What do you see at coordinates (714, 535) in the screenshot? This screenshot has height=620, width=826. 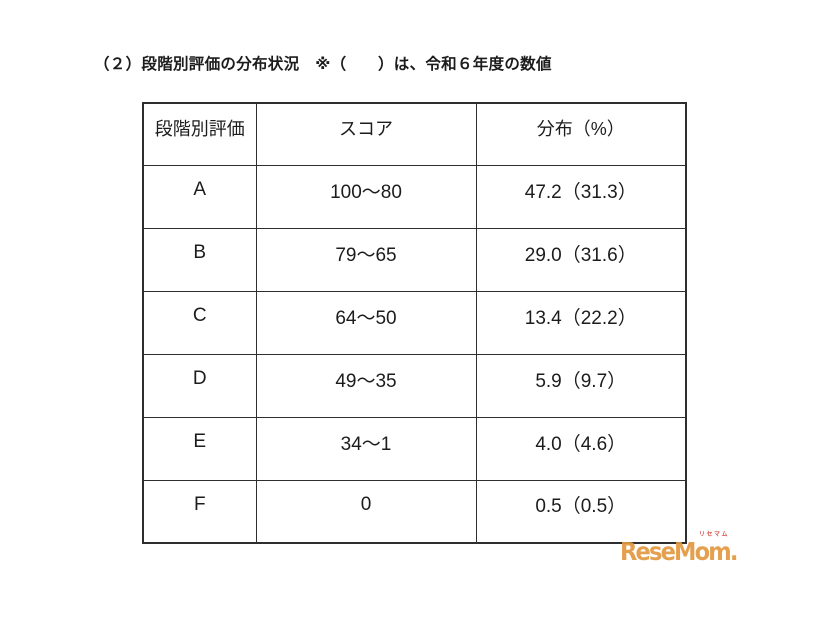 I see `resemom-ruby-label: リセマム` at bounding box center [714, 535].